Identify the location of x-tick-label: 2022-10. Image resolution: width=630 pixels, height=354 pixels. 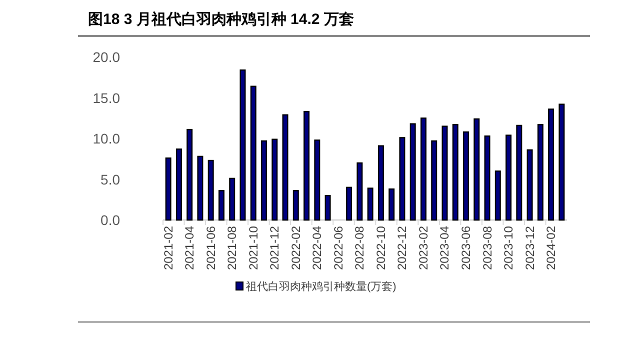
(381, 248).